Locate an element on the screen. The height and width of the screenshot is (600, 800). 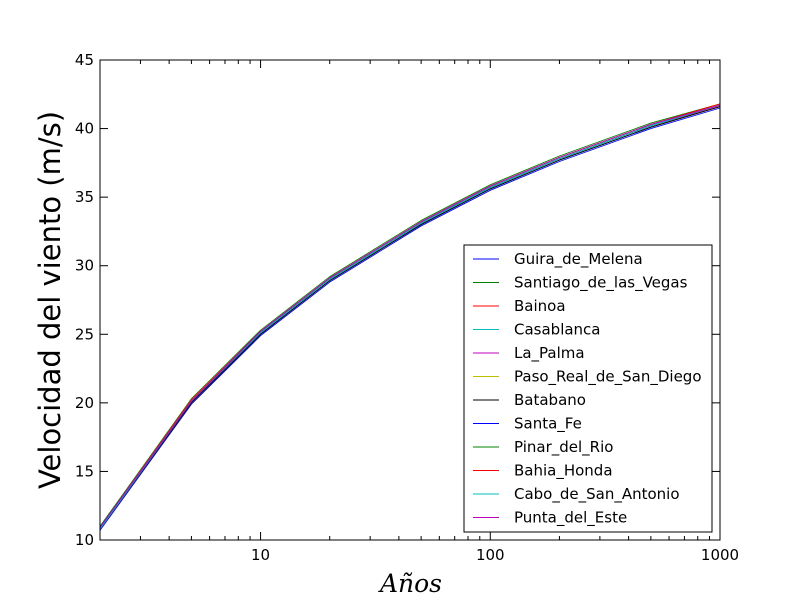
legend-label: Pinar_del_Rio is located at coordinates (563, 447).